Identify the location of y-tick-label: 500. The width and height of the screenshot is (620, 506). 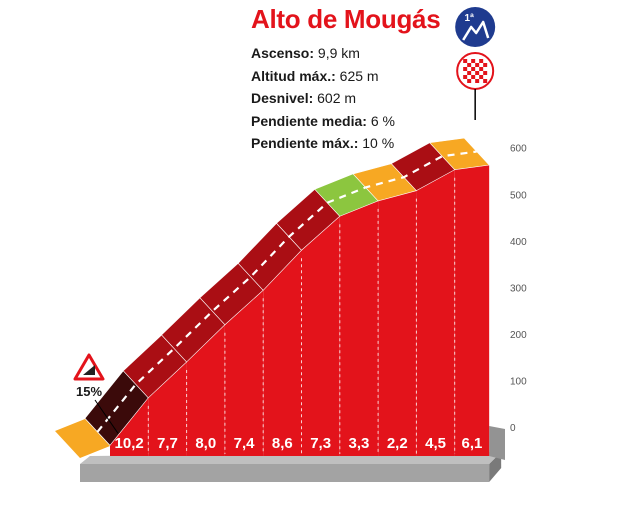
(518, 195).